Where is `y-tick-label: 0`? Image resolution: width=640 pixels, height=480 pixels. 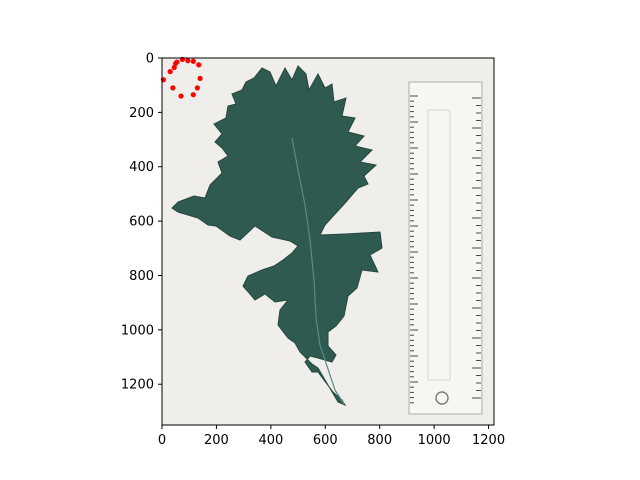
y-tick-label: 0 is located at coordinates (150, 59).